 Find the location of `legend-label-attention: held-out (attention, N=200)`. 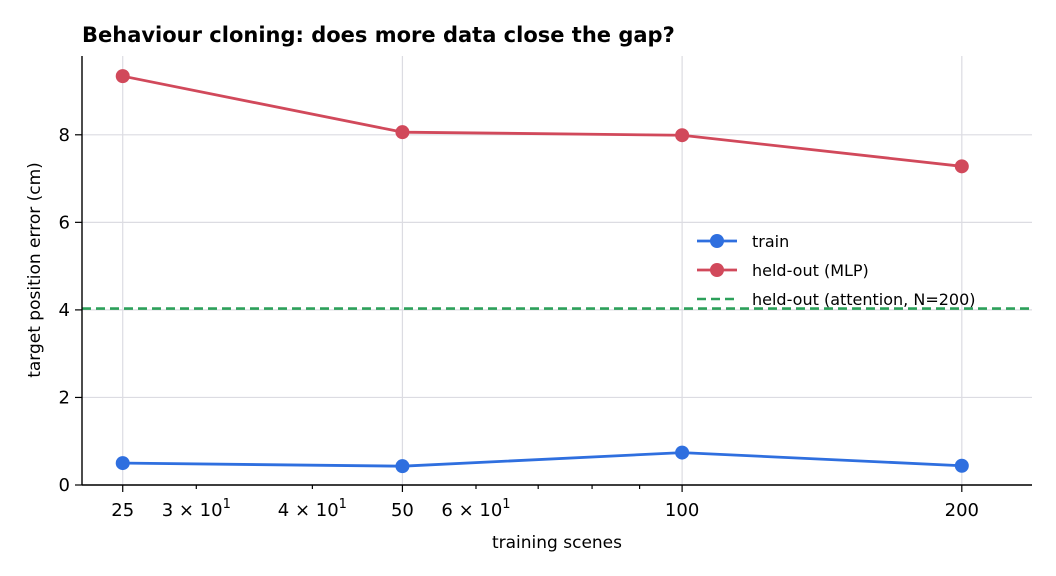

legend-label-attention: held-out (attention, N=200) is located at coordinates (864, 299).